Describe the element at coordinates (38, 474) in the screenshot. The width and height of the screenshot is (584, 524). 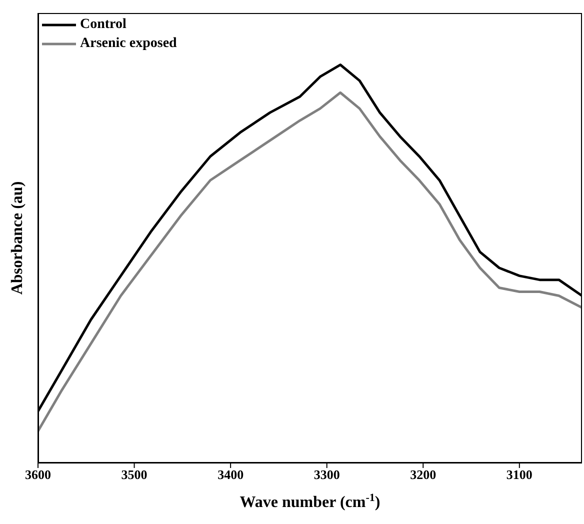
I see `x-tick-label: 3600` at that location.